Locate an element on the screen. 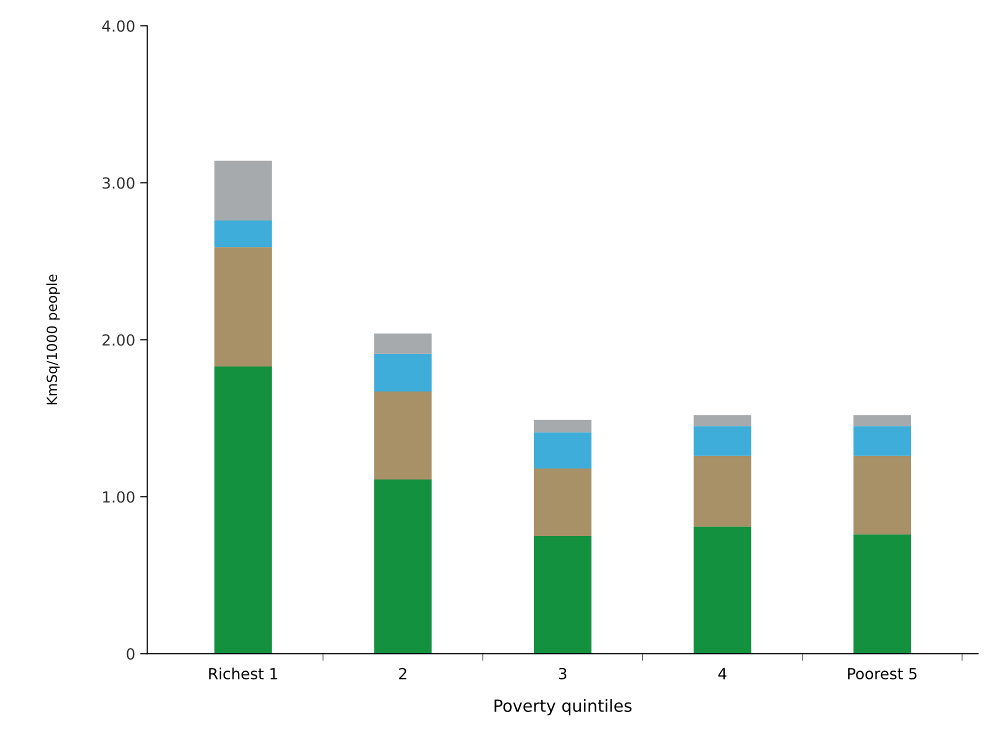 The width and height of the screenshot is (995, 737). x-tick-label: 3 is located at coordinates (562, 674).